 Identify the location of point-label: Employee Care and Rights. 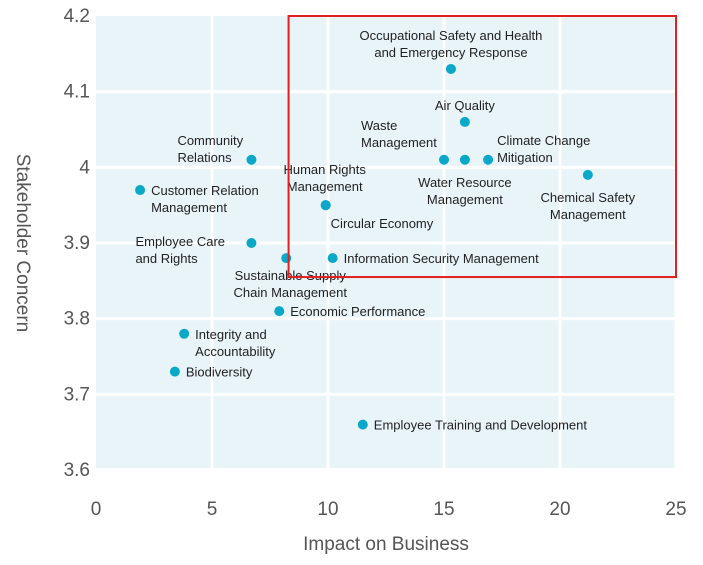
(180, 250).